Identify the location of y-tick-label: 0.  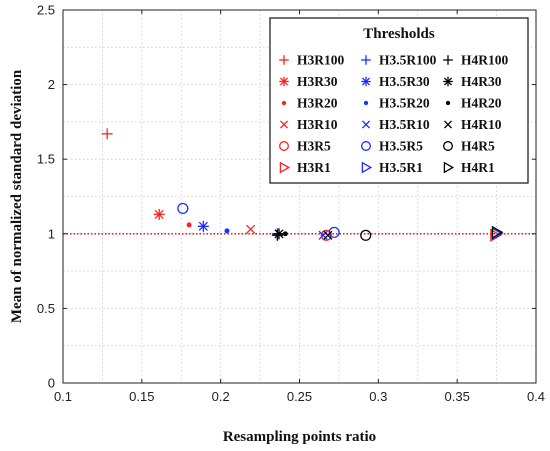
(51, 383).